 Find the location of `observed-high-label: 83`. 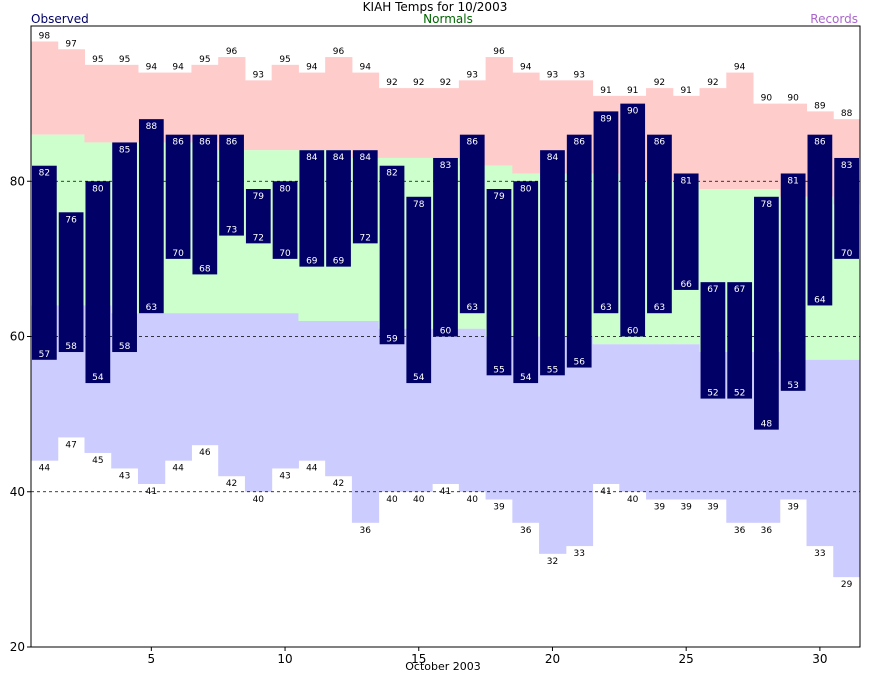

observed-high-label: 83 is located at coordinates (445, 166).